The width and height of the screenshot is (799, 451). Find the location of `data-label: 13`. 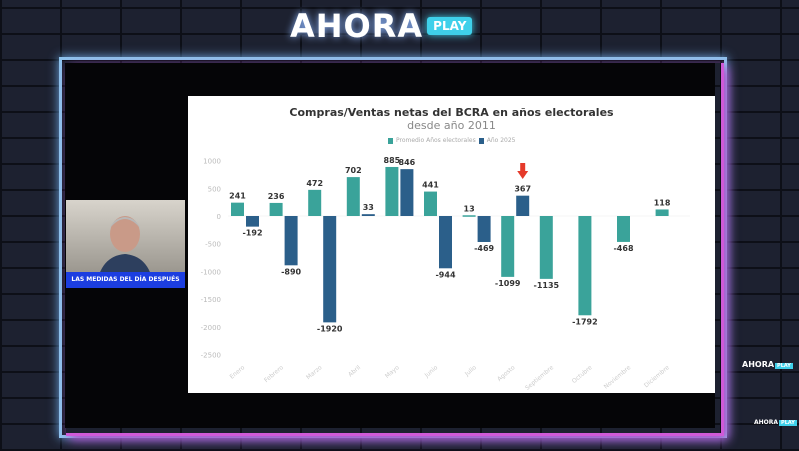

data-label: 13 is located at coordinates (469, 208).